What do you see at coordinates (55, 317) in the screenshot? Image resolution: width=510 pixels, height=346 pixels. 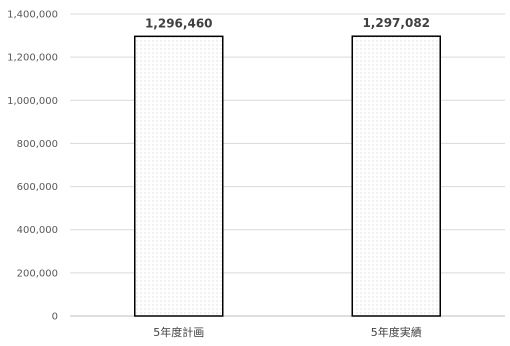 I see `y-tick-label-0: 0` at bounding box center [55, 317].